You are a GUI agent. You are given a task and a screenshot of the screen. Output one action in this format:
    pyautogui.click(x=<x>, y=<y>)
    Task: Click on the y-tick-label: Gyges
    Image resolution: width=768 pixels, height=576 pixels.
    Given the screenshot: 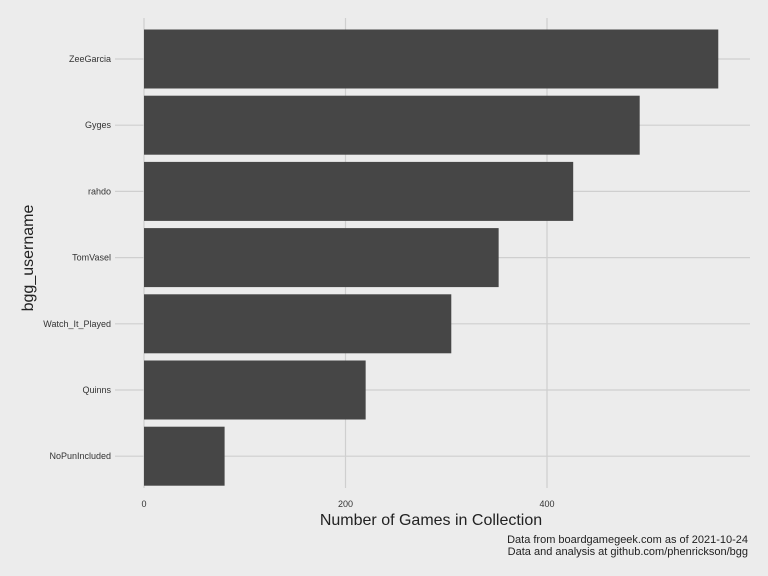 What is the action you would take?
    pyautogui.click(x=98, y=125)
    